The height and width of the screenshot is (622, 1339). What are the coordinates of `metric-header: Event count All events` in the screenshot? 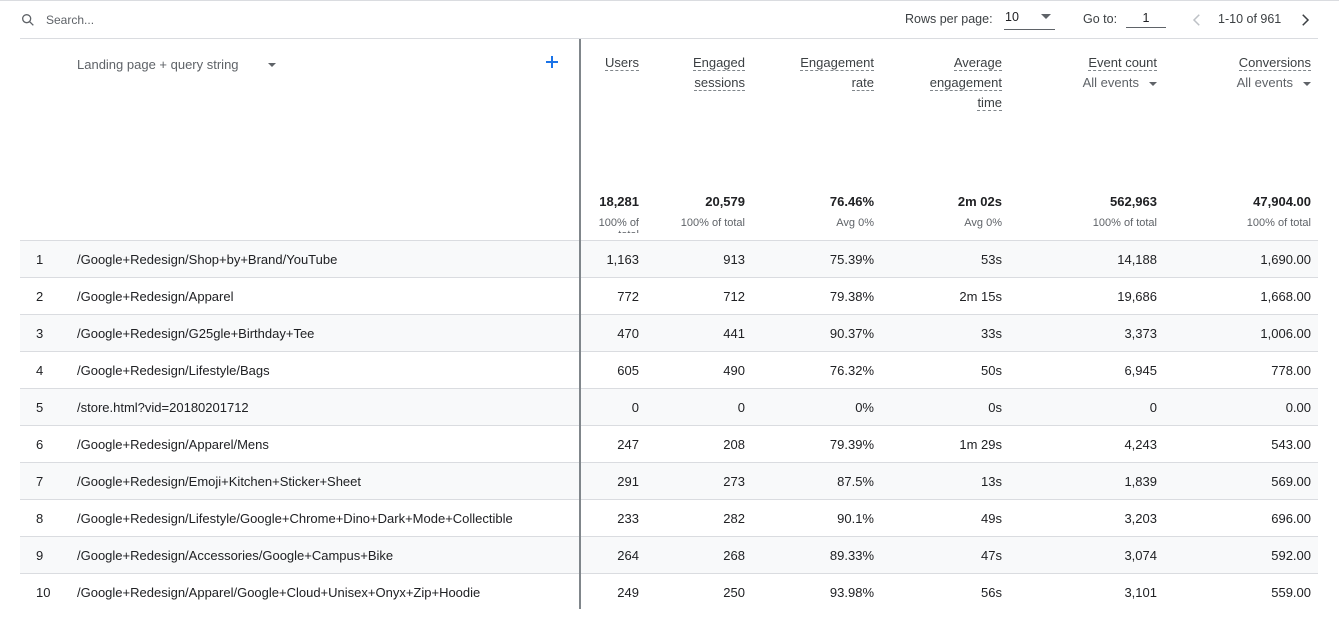 It's located at (1120, 73).